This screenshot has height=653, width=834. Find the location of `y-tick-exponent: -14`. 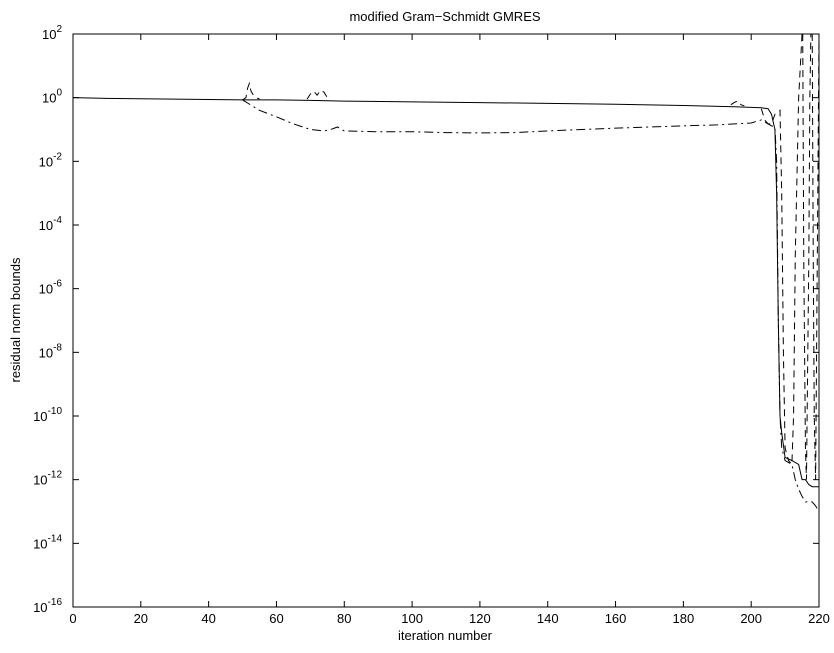

y-tick-exponent: -14 is located at coordinates (55, 538).